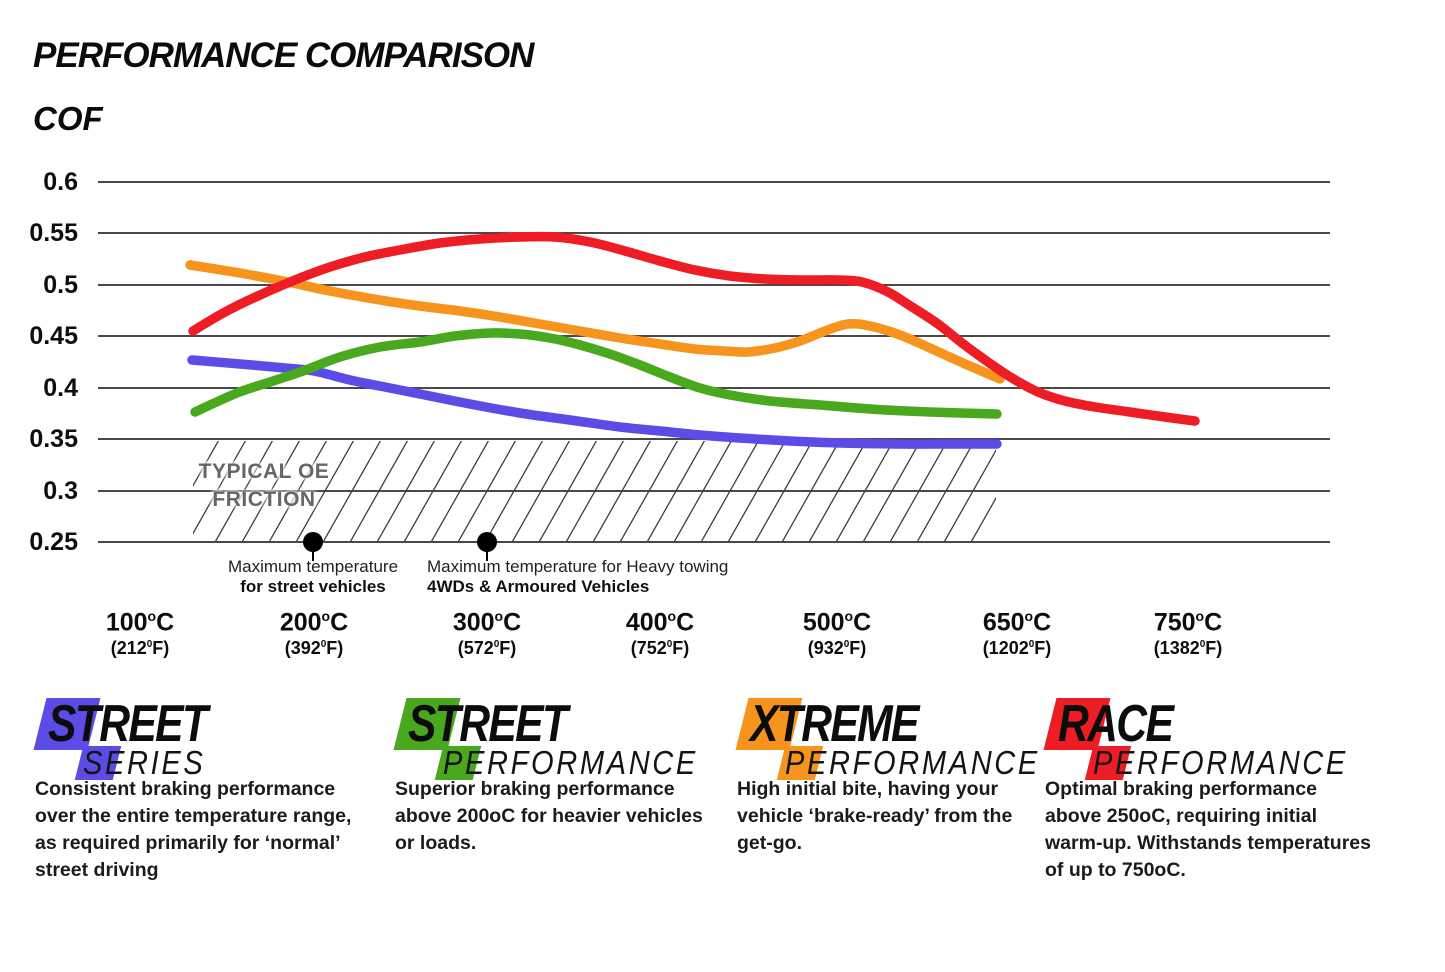 The width and height of the screenshot is (1445, 972). I want to click on xtreme-performance-logo: XTREME PERFORMANCE, so click(886, 741).